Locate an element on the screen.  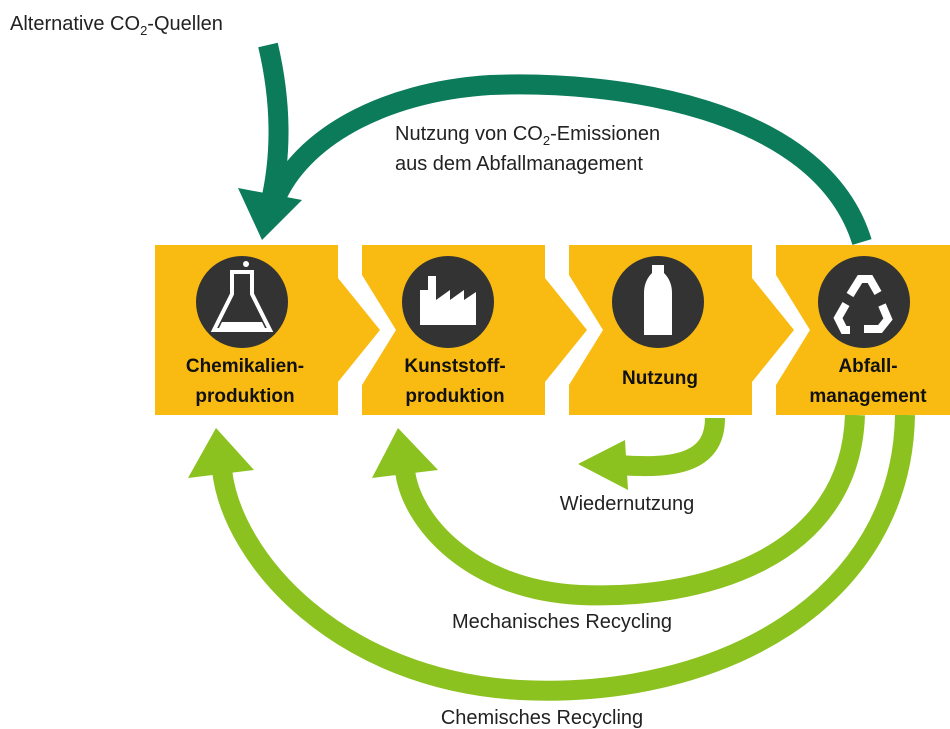
flow-label: Wiedernutzung is located at coordinates (627, 504).